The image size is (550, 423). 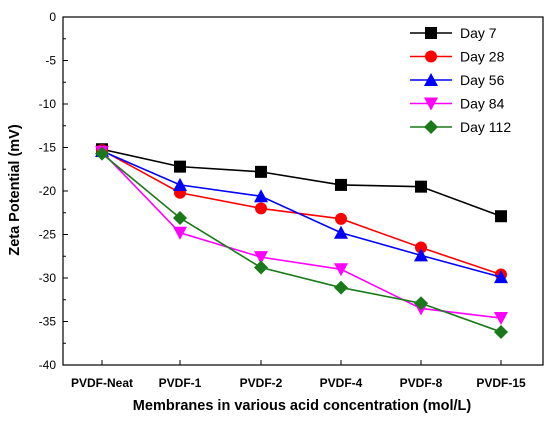 I want to click on legend-entry-day-28: Day 28, so click(x=457, y=57).